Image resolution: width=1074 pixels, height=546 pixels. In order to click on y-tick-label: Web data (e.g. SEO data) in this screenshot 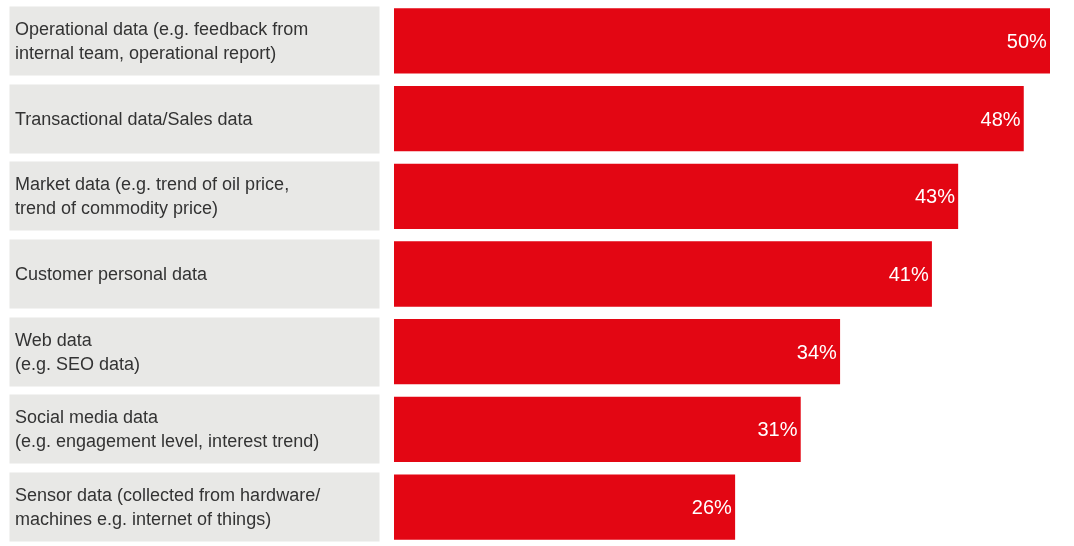, I will do `click(78, 352)`.